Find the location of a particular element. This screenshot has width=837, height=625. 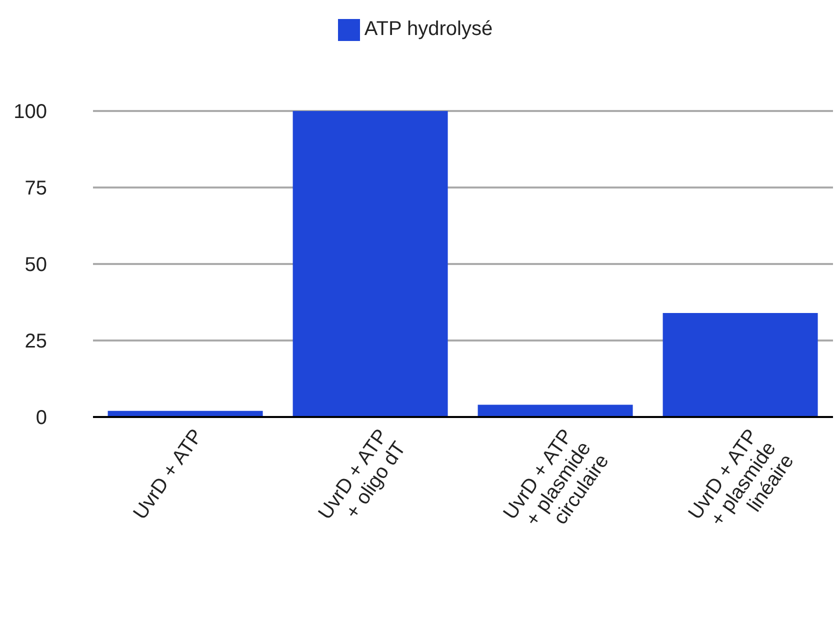

y-tick-label: 50 is located at coordinates (35, 265).